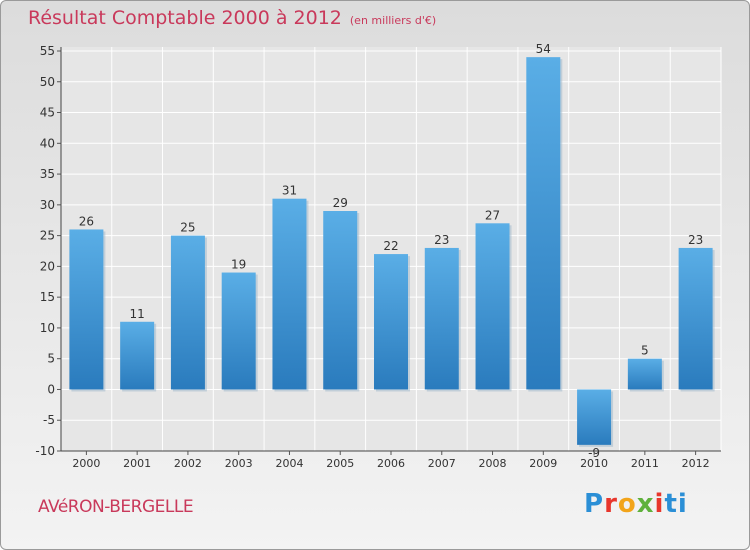  Describe the element at coordinates (47, 174) in the screenshot. I see `y-tick-label: 35` at that location.